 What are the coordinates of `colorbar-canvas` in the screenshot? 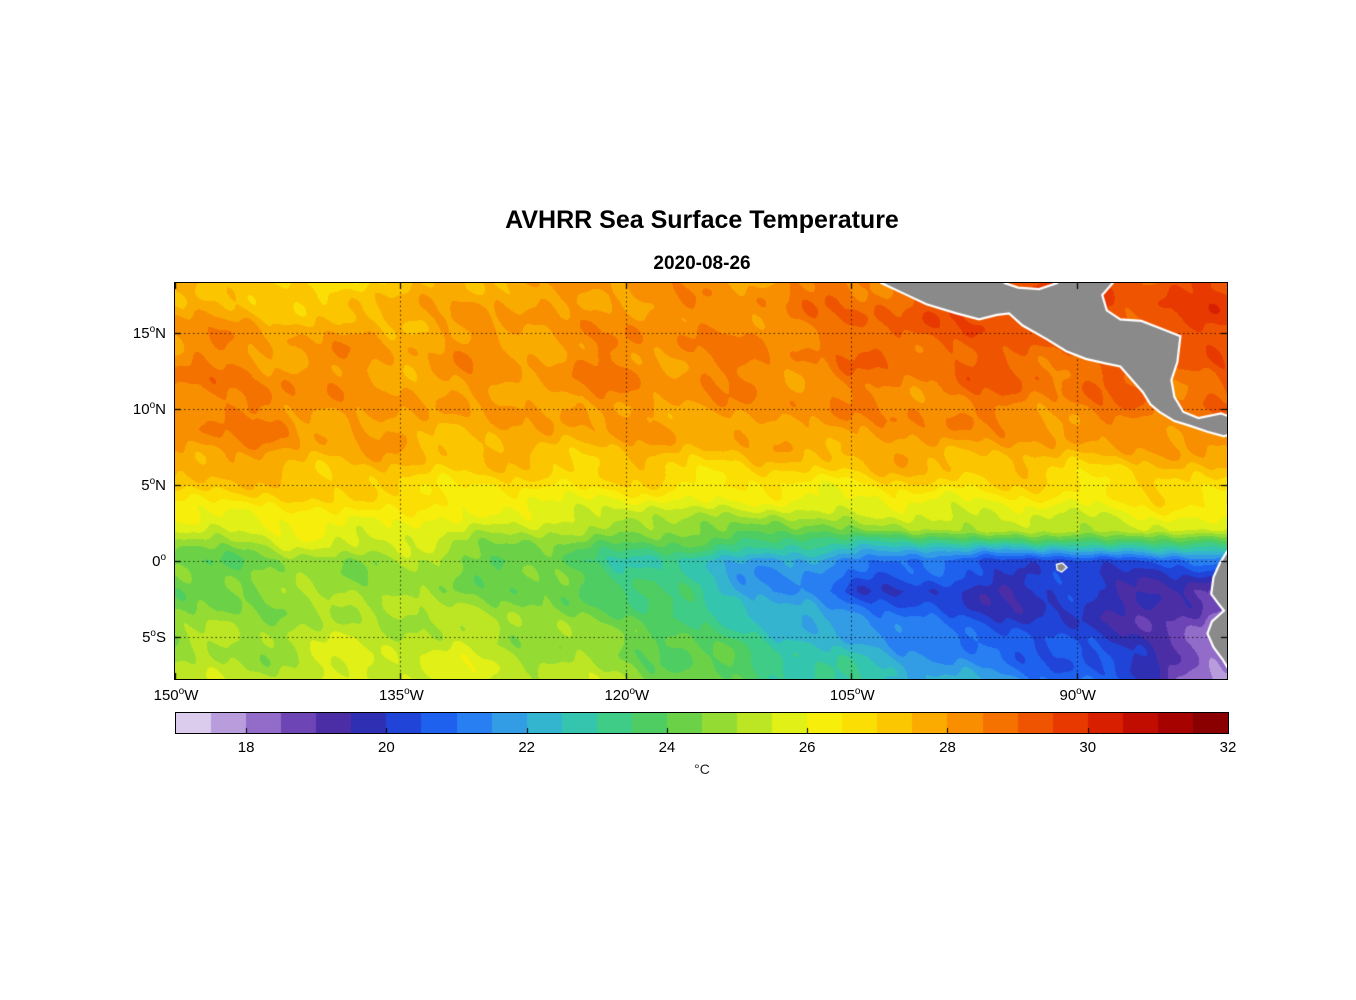 It's located at (702, 723).